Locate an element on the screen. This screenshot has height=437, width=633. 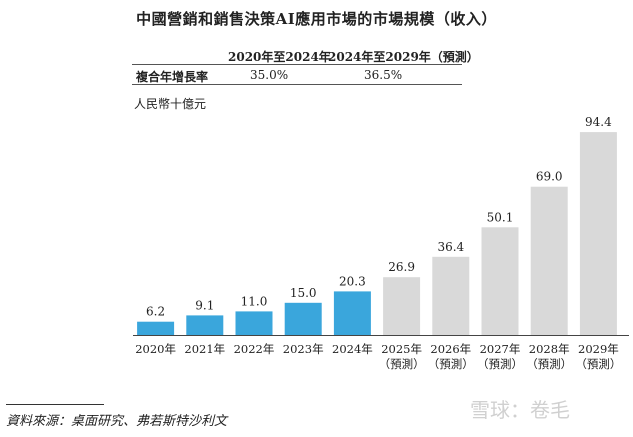
x-tick-label-5: 2025年 is located at coordinates (401, 349).